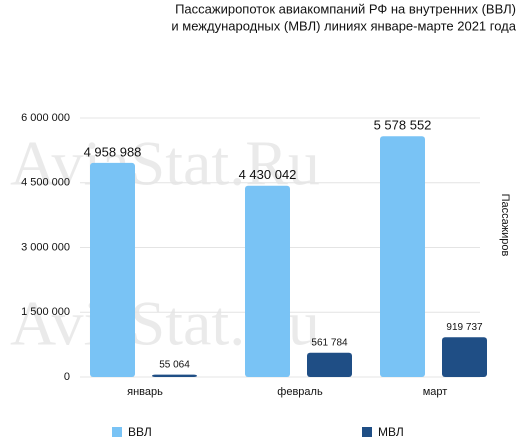 This screenshot has width=518, height=442. Describe the element at coordinates (113, 151) in the screenshot. I see `value-label: 4 958 988` at that location.